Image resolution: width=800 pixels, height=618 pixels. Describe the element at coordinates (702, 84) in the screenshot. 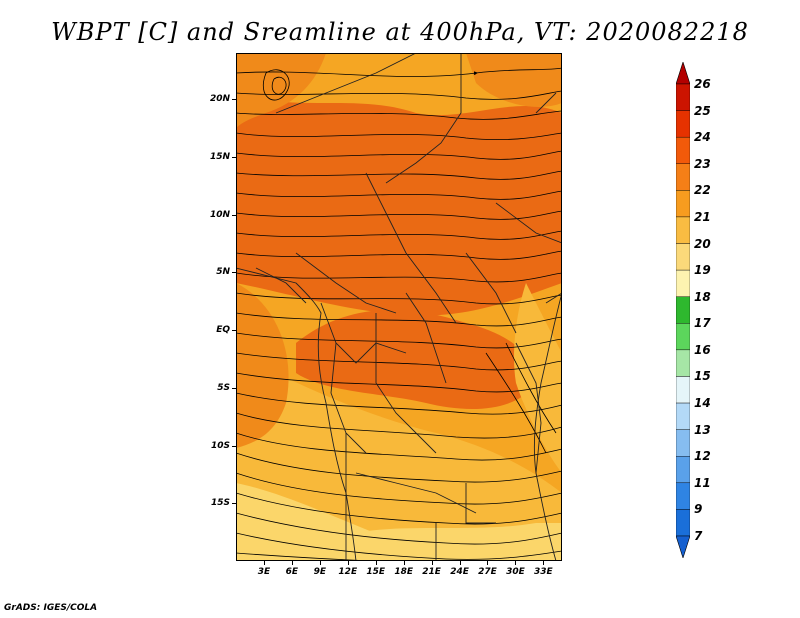

I see `colorbar-label: 26` at that location.